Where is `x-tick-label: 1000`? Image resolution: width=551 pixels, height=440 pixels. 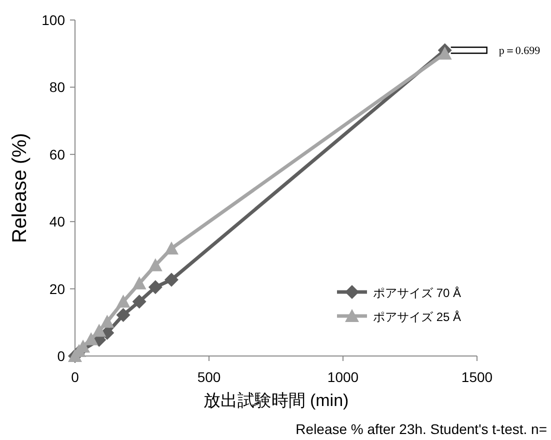
x-tick-label: 1000 is located at coordinates (343, 377).